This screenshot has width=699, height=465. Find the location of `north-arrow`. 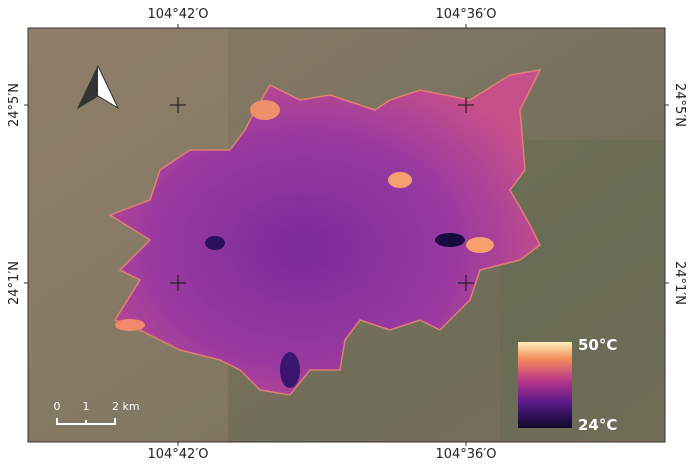

north-arrow is located at coordinates (98, 87).